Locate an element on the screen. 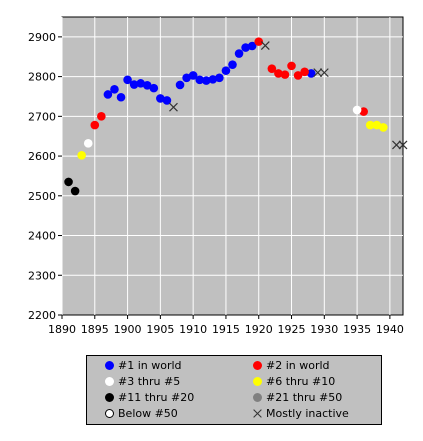 The width and height of the screenshot is (423, 441). legend-entry-rank-11-20: #11 thru #20 is located at coordinates (149, 398).